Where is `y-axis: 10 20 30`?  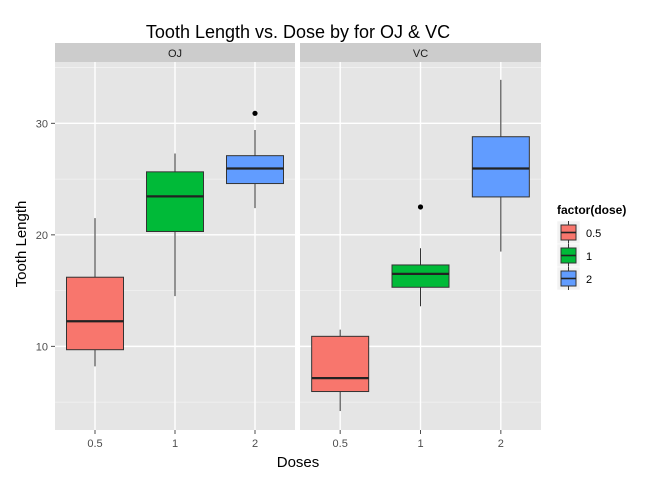 y-axis: 10 20 30 is located at coordinates (45, 235).